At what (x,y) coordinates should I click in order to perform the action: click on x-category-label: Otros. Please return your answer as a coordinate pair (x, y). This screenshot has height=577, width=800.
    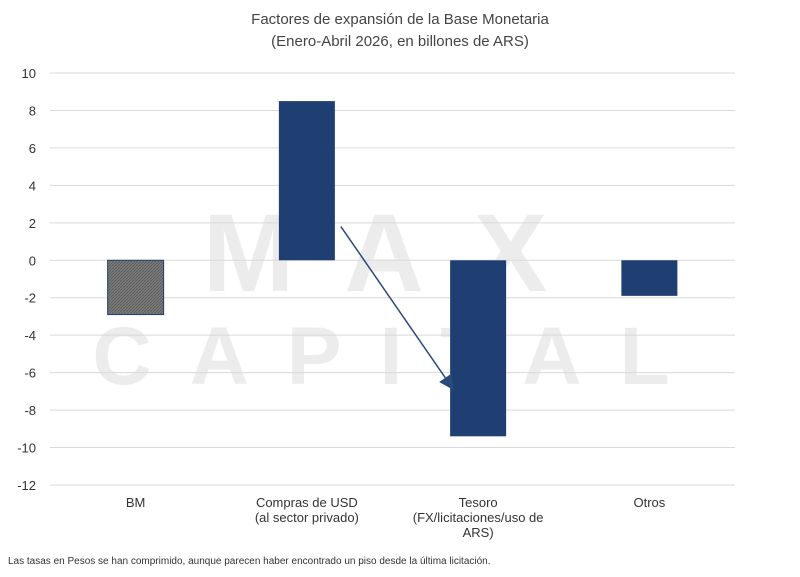
    Looking at the image, I should click on (649, 502).